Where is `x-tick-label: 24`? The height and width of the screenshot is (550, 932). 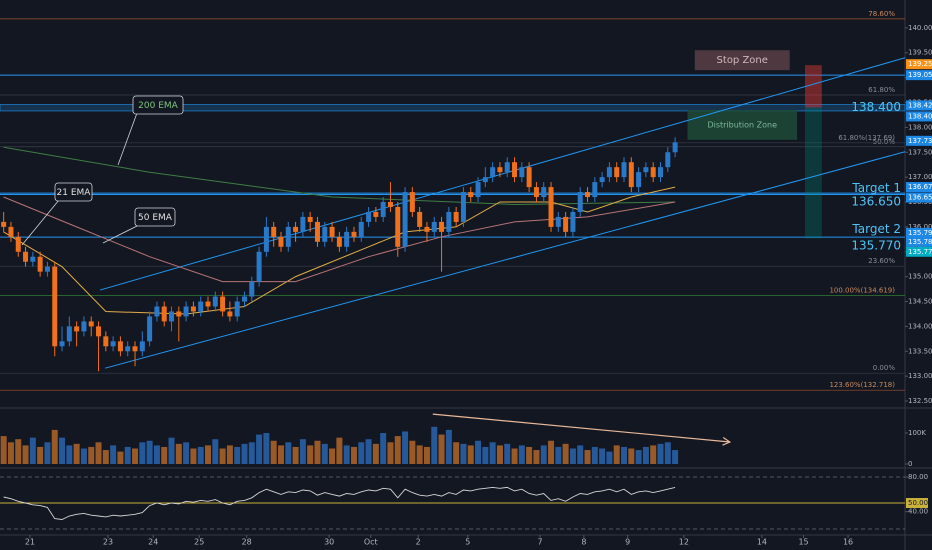
x-tick-label: 24 is located at coordinates (153, 542).